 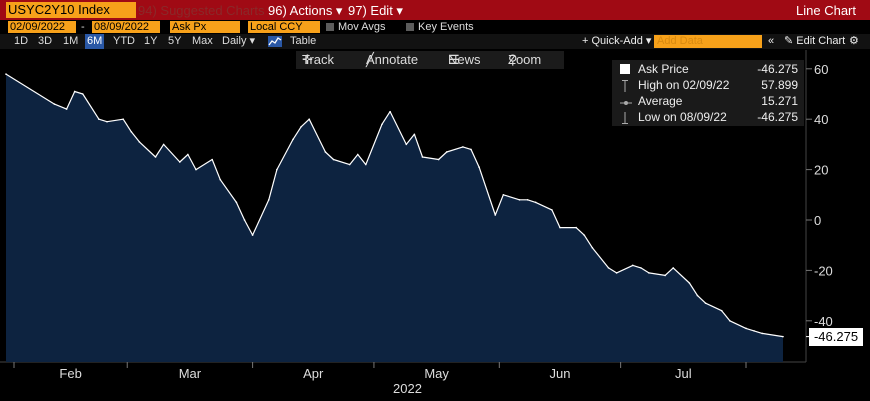 I want to click on news-icon: ☰, so click(x=454, y=59).